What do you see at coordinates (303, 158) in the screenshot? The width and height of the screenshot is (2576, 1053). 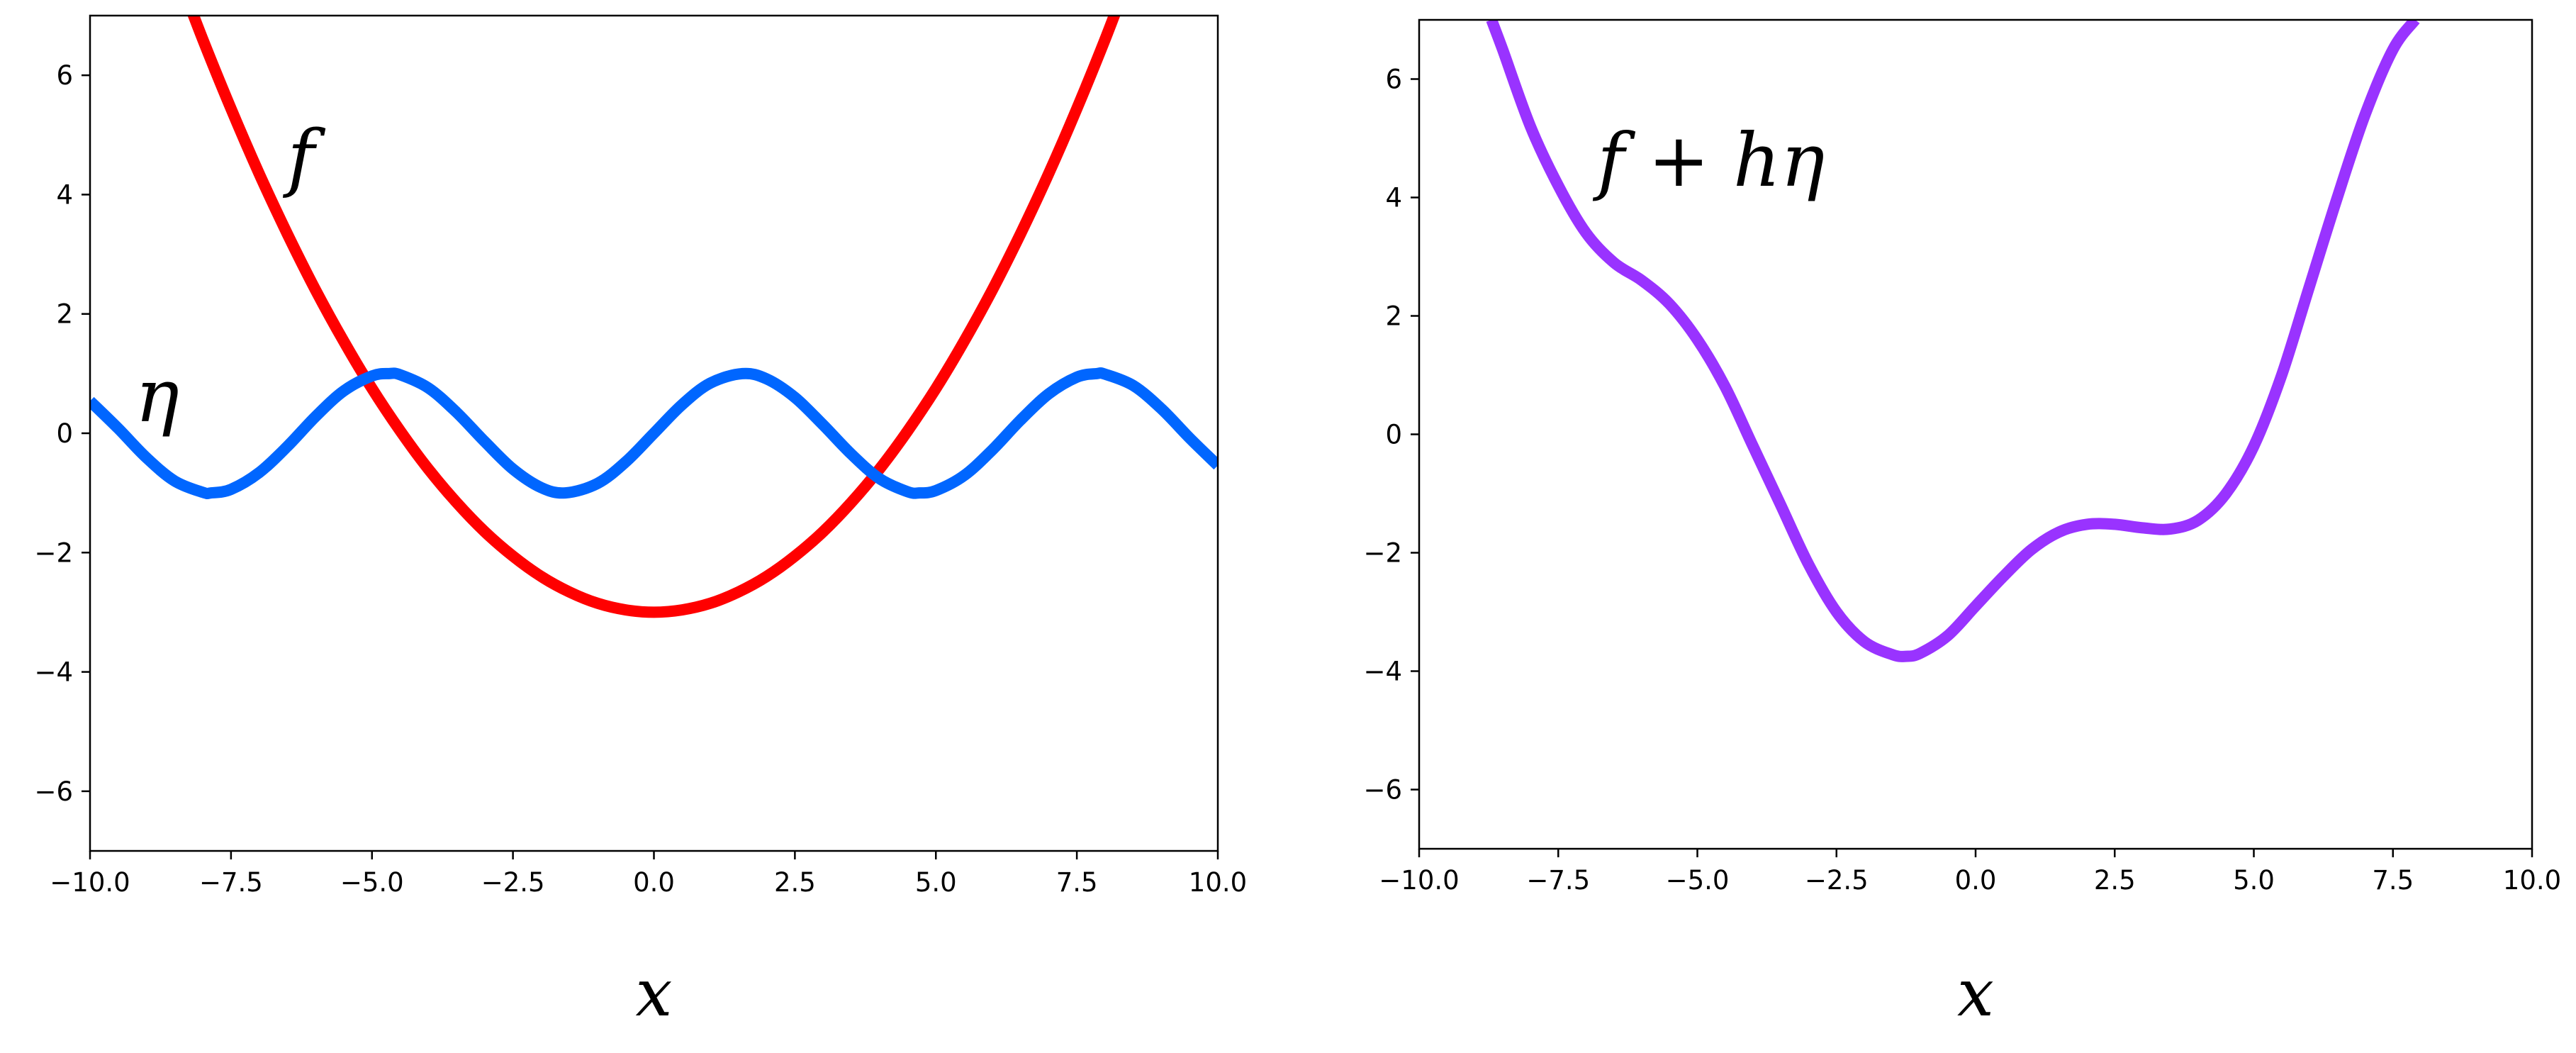 I see `curve-annotation: f` at bounding box center [303, 158].